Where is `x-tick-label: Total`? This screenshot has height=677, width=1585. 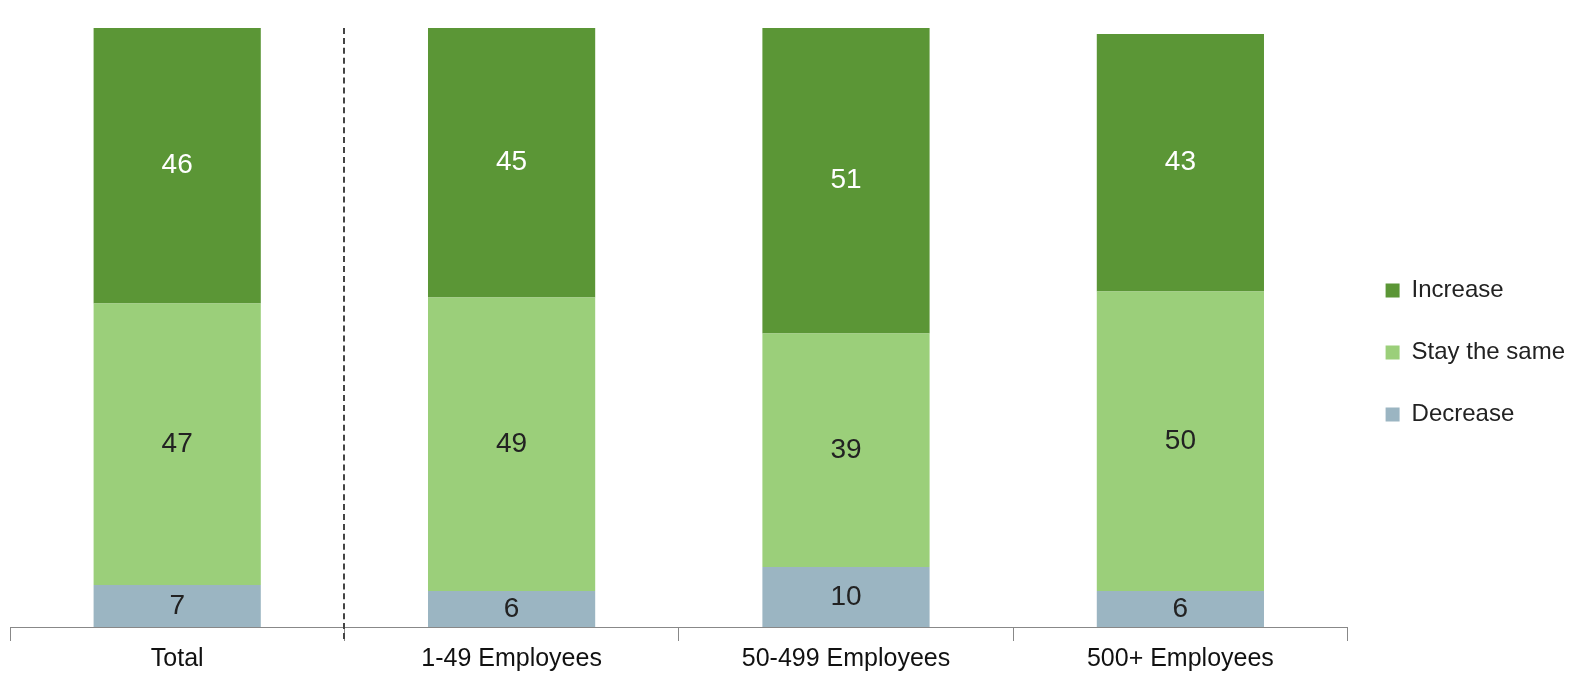 x-tick-label: Total is located at coordinates (177, 656).